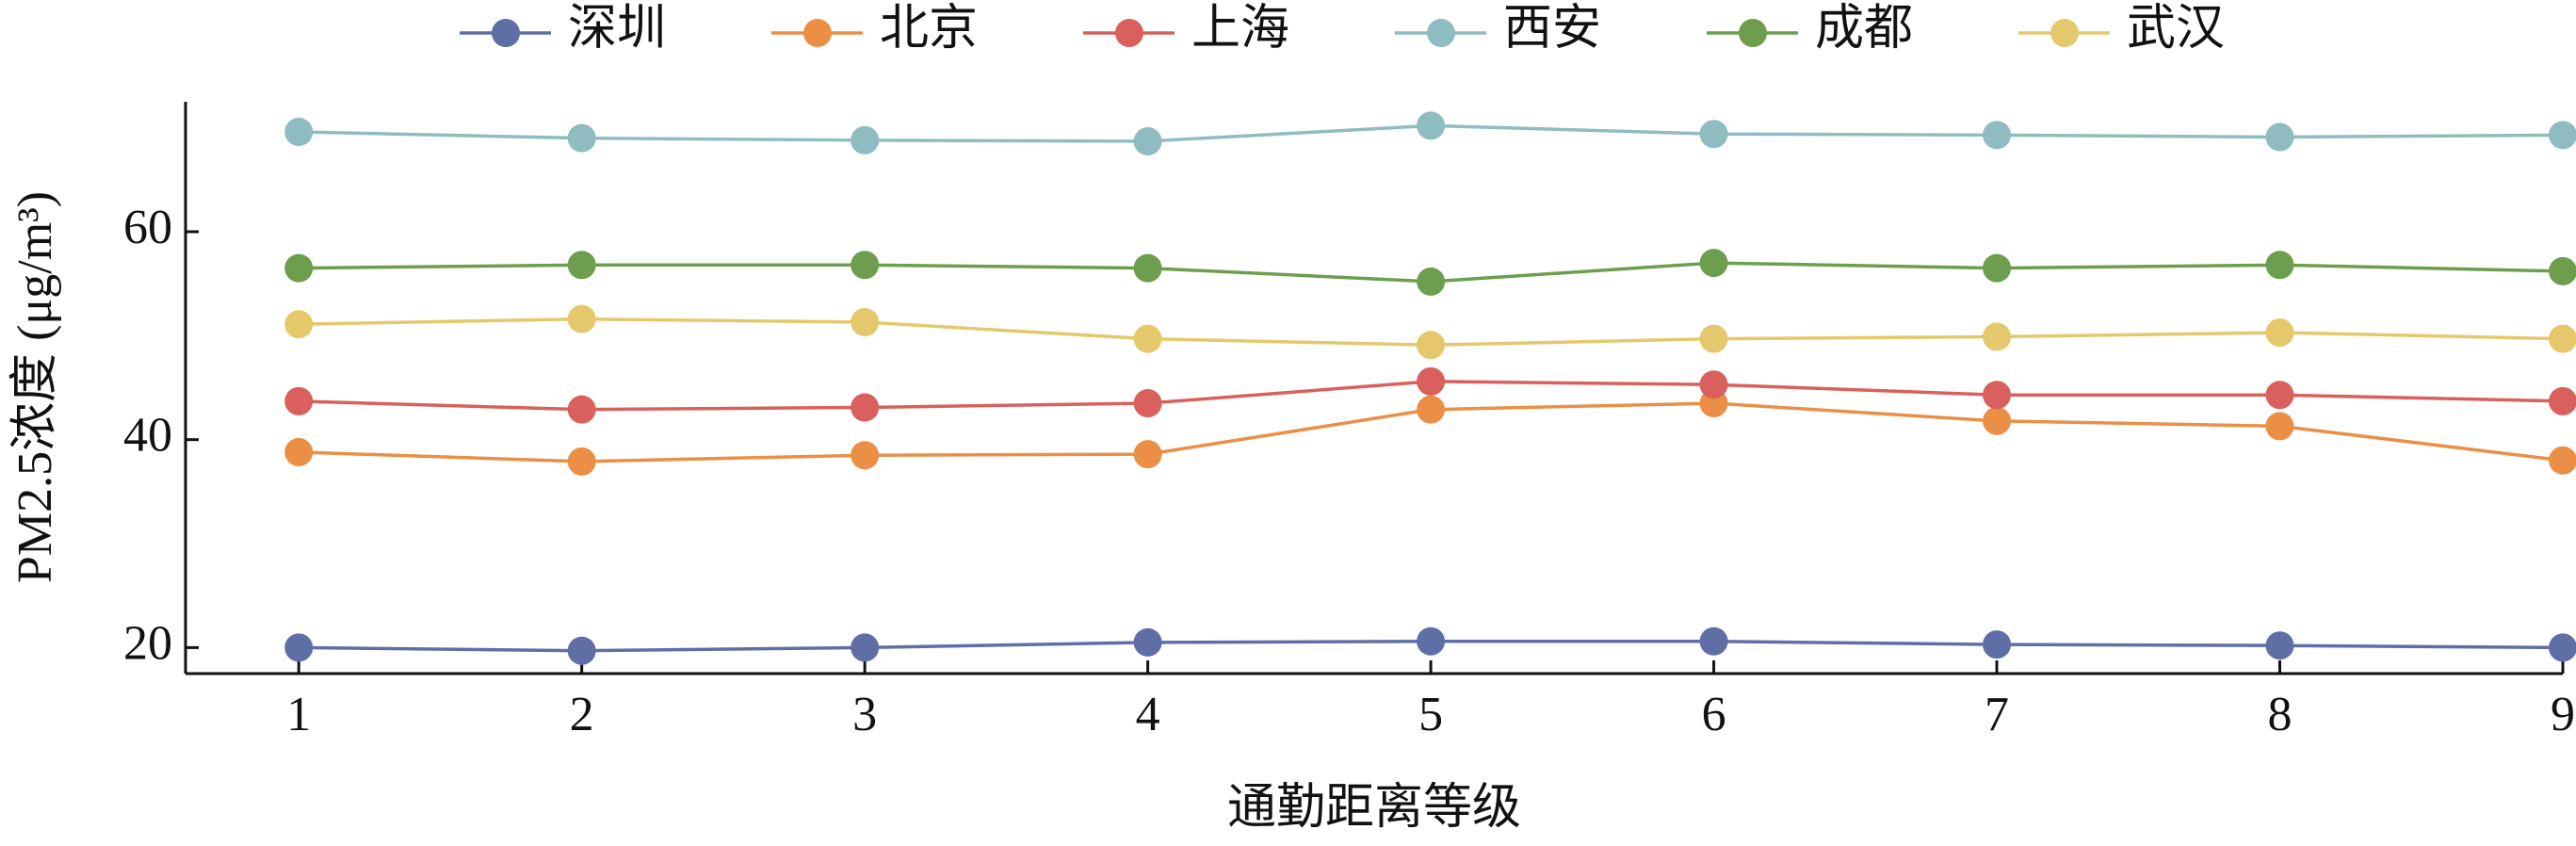 Image resolution: width=2576 pixels, height=846 pixels. Describe the element at coordinates (147, 436) in the screenshot. I see `y-tick-label: 40` at that location.